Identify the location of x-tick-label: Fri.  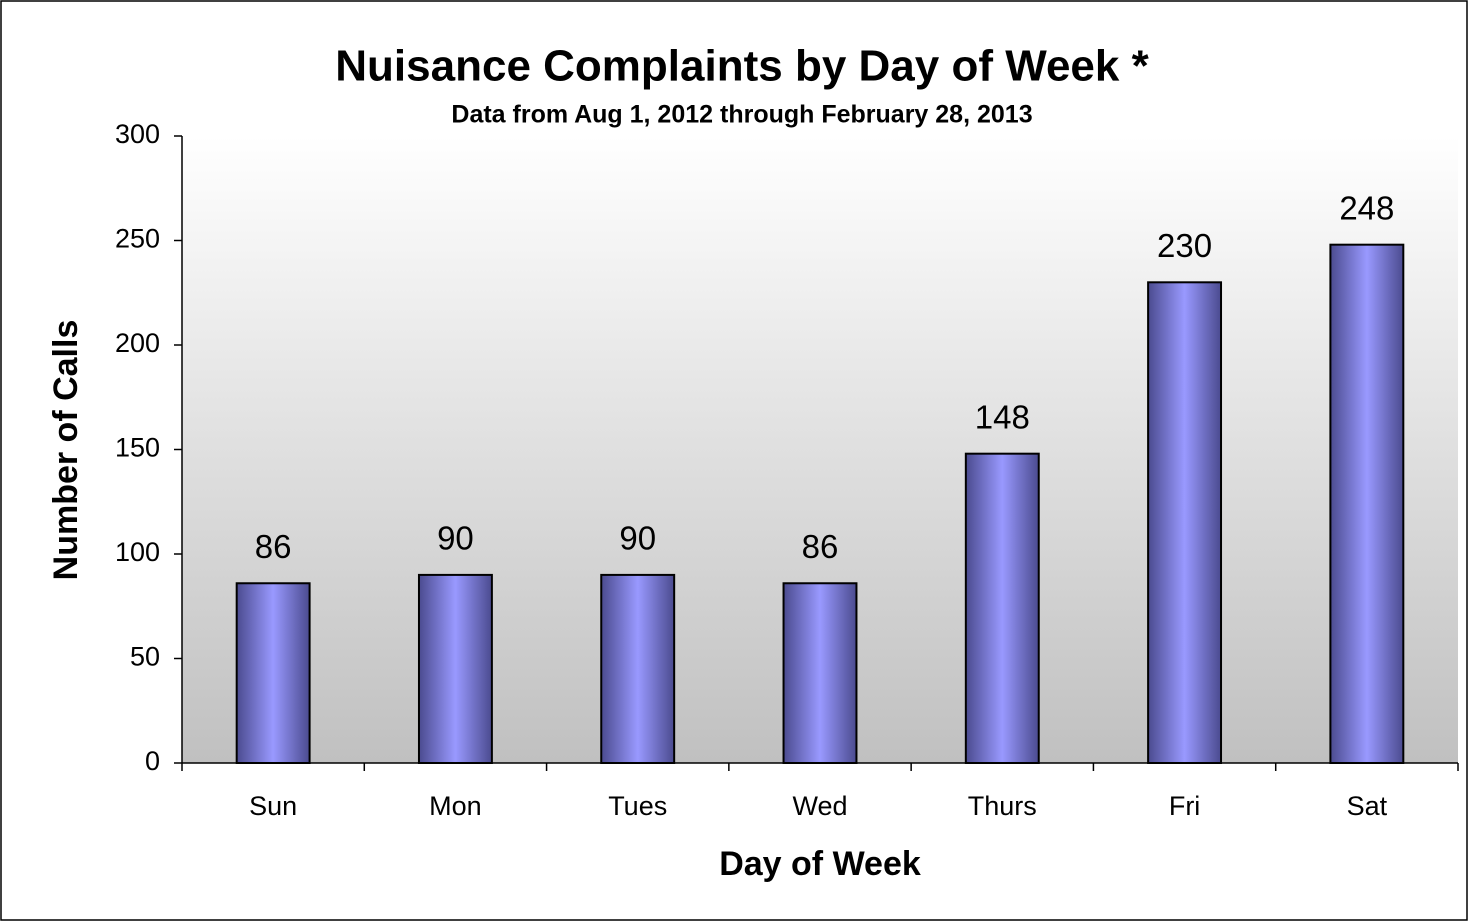
(1184, 806).